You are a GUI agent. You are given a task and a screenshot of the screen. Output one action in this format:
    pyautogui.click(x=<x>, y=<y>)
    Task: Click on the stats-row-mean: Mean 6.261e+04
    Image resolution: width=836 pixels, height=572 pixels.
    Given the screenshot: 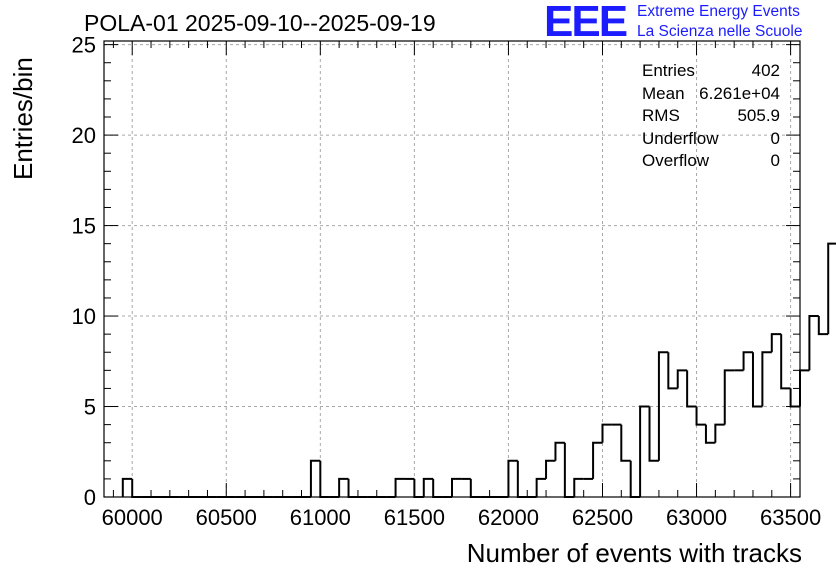 What is the action you would take?
    pyautogui.click(x=711, y=94)
    